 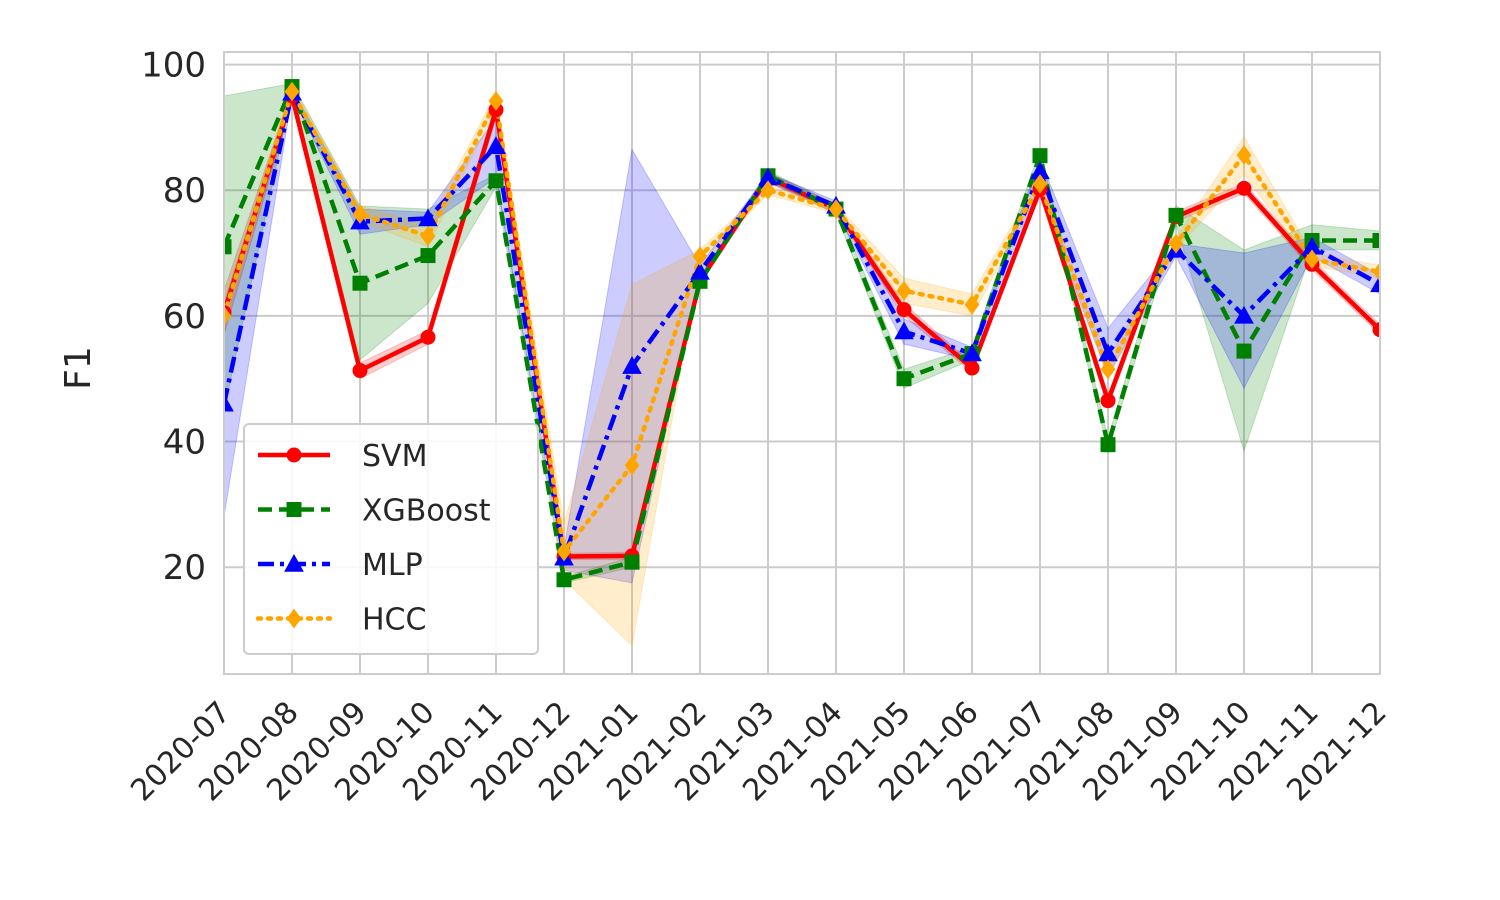 What do you see at coordinates (340, 620) in the screenshot?
I see `legend-entry-hcc: HCC` at bounding box center [340, 620].